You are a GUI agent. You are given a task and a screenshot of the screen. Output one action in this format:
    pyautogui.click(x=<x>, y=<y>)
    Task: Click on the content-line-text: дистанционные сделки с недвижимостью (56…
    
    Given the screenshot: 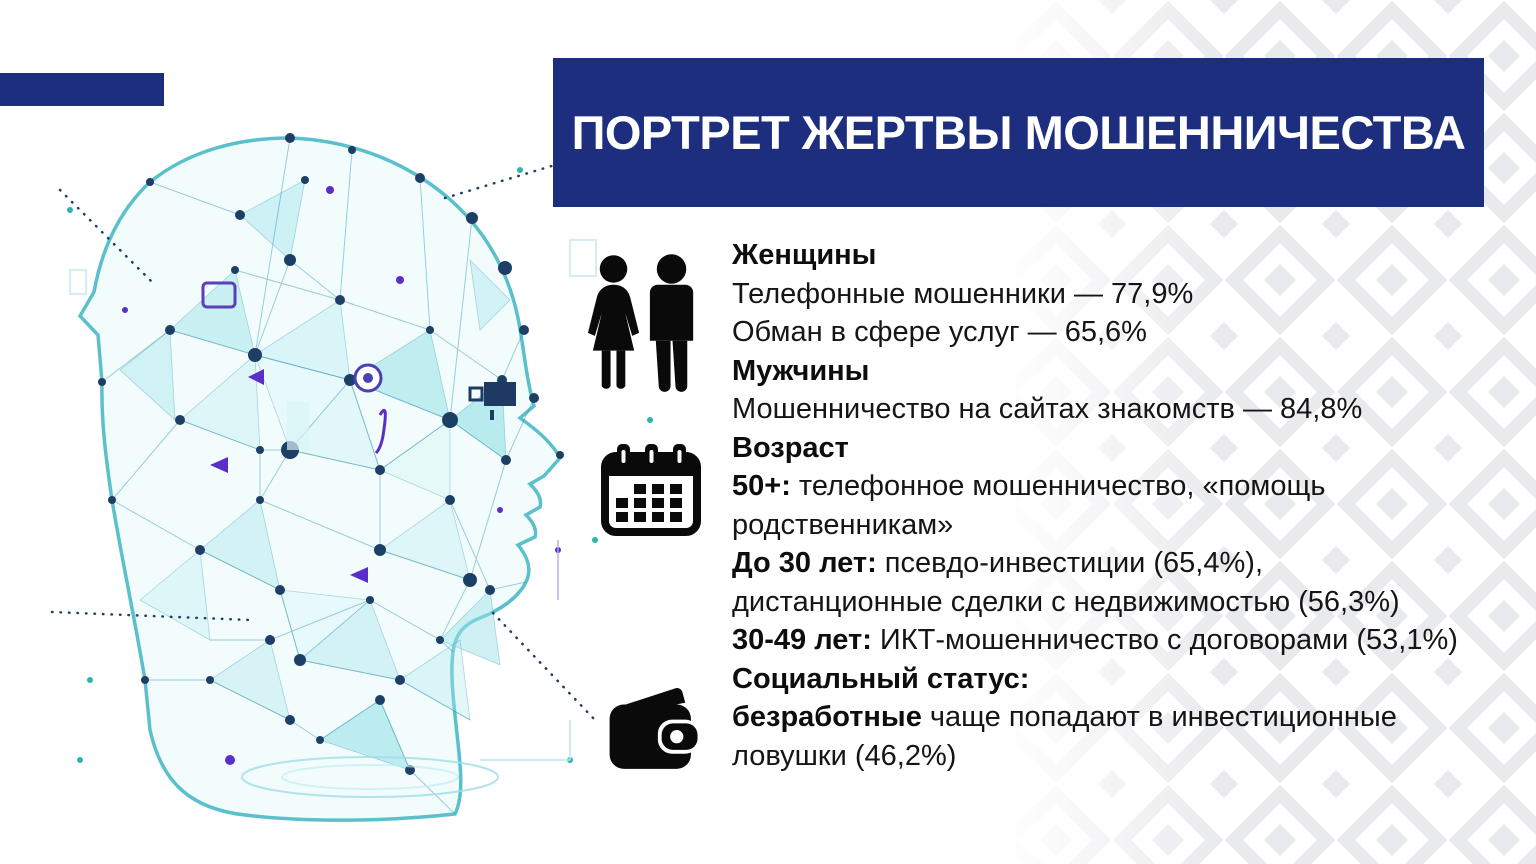 What is the action you would take?
    pyautogui.click(x=1066, y=601)
    